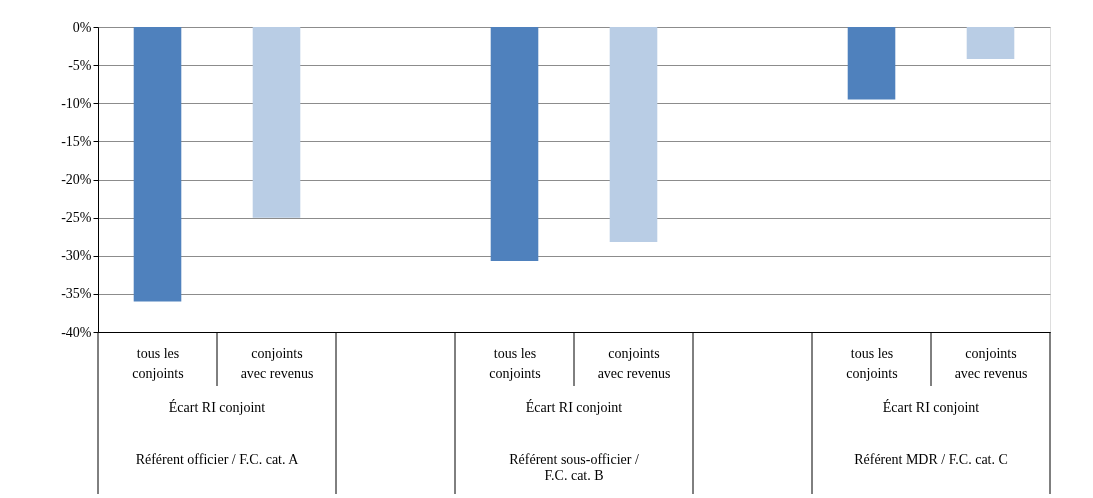 The width and height of the screenshot is (1093, 498). Describe the element at coordinates (76, 179) in the screenshot. I see `y-tick-label: -20%` at that location.